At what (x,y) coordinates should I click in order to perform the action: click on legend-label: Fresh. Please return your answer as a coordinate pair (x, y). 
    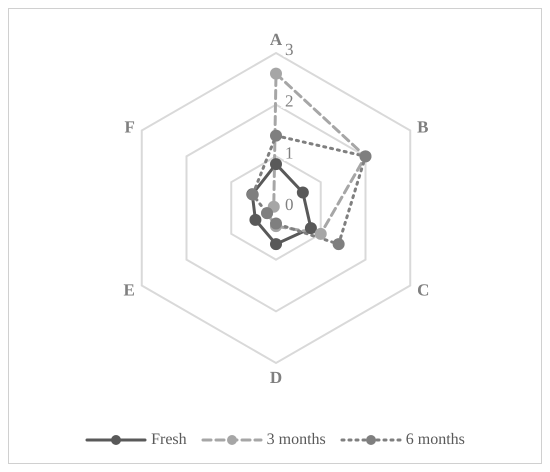
    Looking at the image, I should click on (168, 440).